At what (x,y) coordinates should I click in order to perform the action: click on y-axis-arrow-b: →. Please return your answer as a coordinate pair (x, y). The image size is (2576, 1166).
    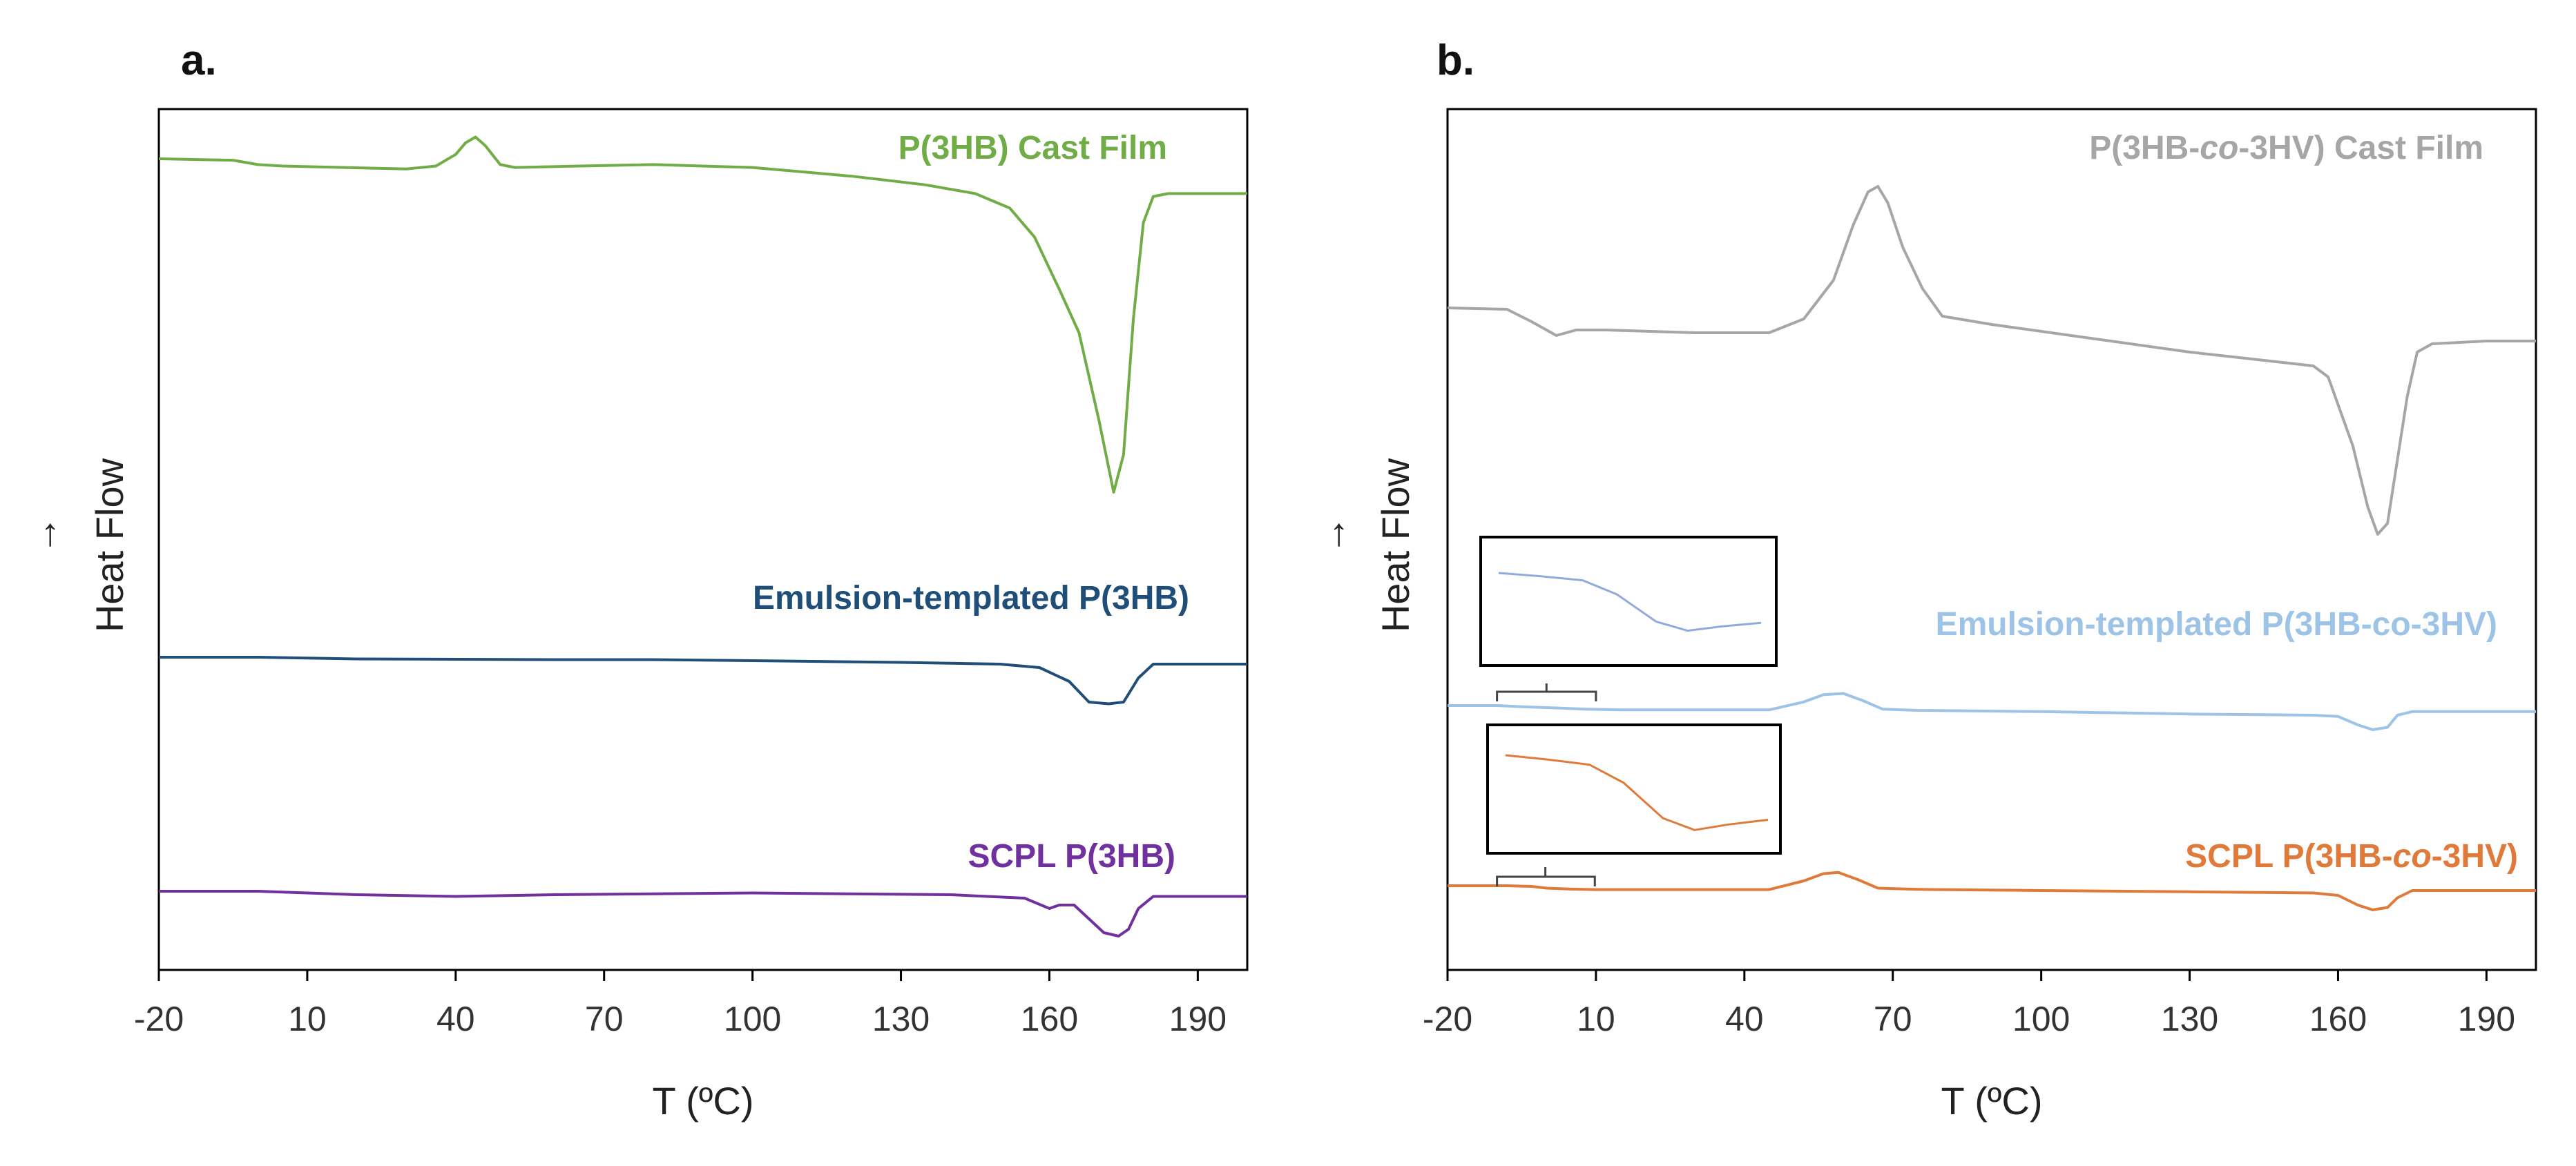
    Looking at the image, I should click on (1332, 535).